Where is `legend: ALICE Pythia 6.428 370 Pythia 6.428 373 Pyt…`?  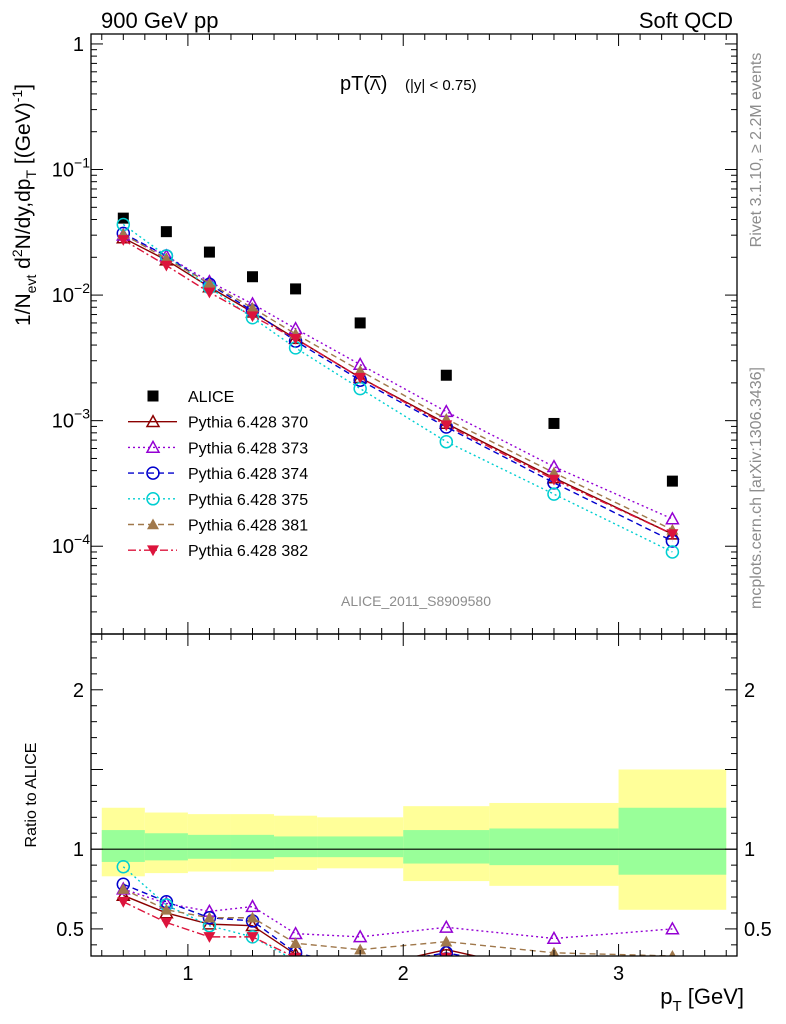
legend: ALICE Pythia 6.428 370 Pythia 6.428 373 Pyt… is located at coordinates (218, 474).